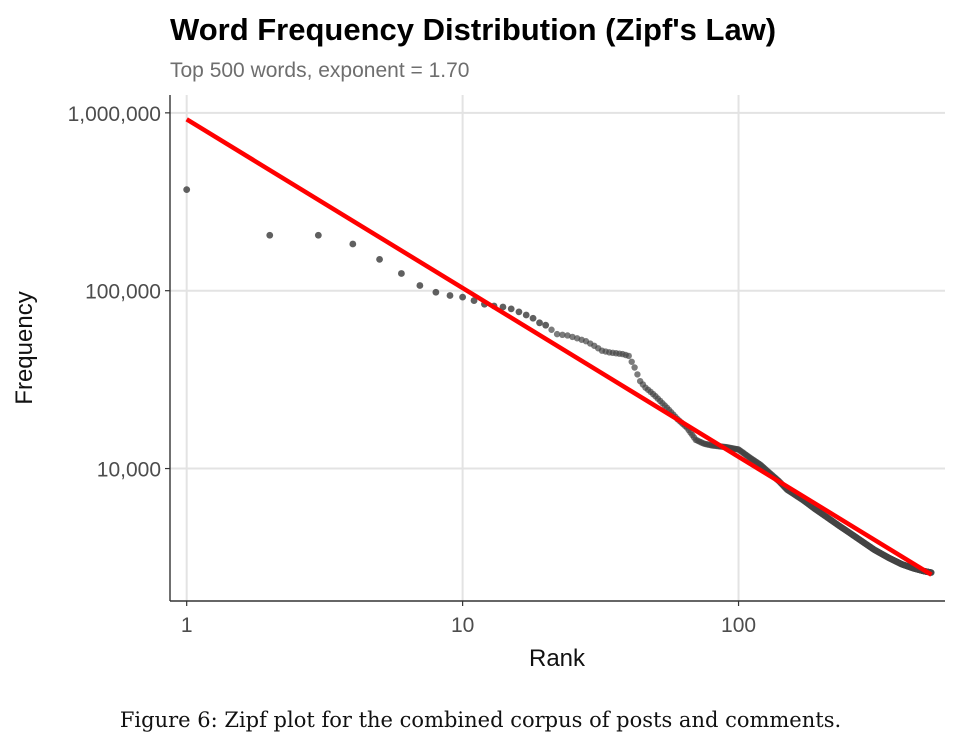 The image size is (961, 751). Describe the element at coordinates (557, 658) in the screenshot. I see `x-axis-label: Rank` at that location.